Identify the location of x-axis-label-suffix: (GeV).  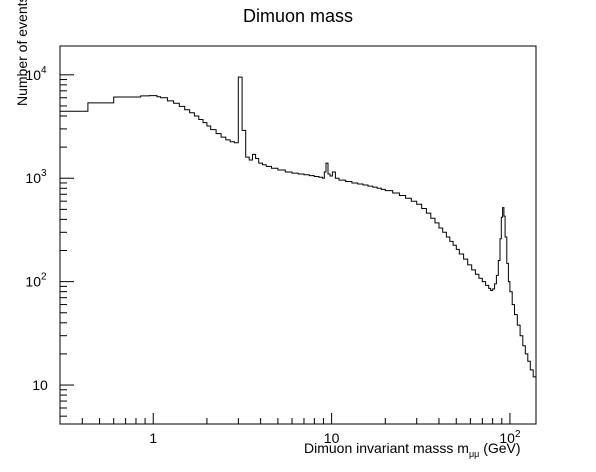
(500, 448).